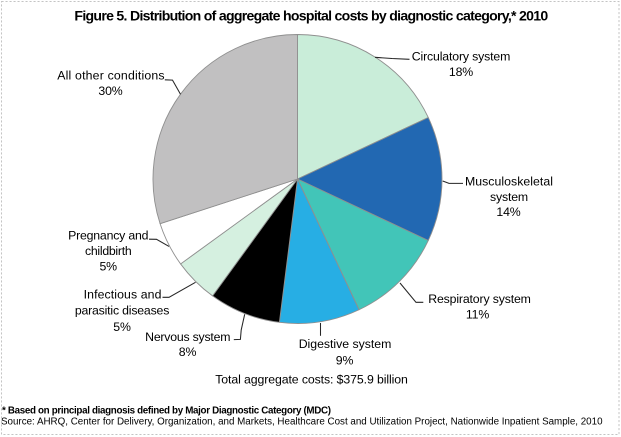 This screenshot has width=621, height=437. I want to click on svg-text: parasitic diseases, so click(122, 310).